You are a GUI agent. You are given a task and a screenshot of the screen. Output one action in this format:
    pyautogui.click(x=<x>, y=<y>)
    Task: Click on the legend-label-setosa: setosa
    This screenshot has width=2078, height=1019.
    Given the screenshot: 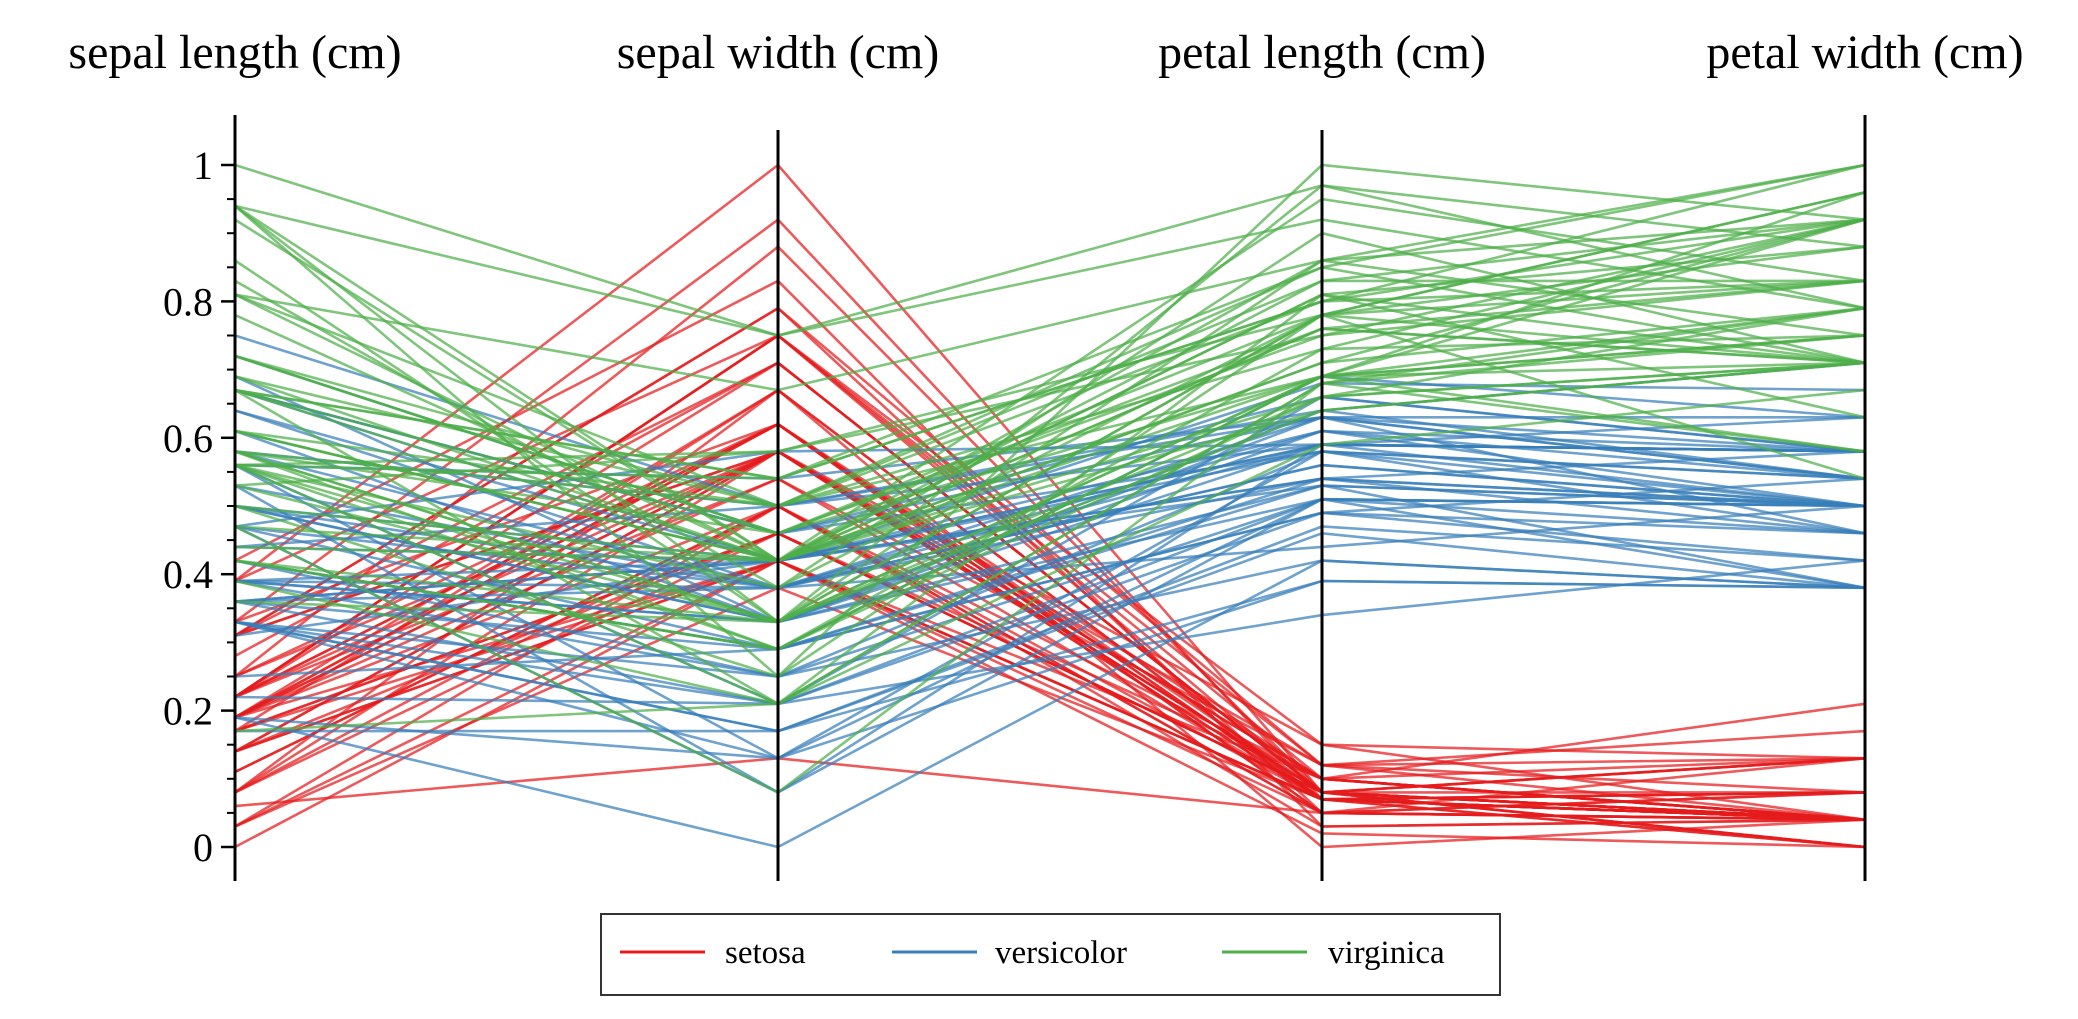 What is the action you would take?
    pyautogui.click(x=765, y=953)
    